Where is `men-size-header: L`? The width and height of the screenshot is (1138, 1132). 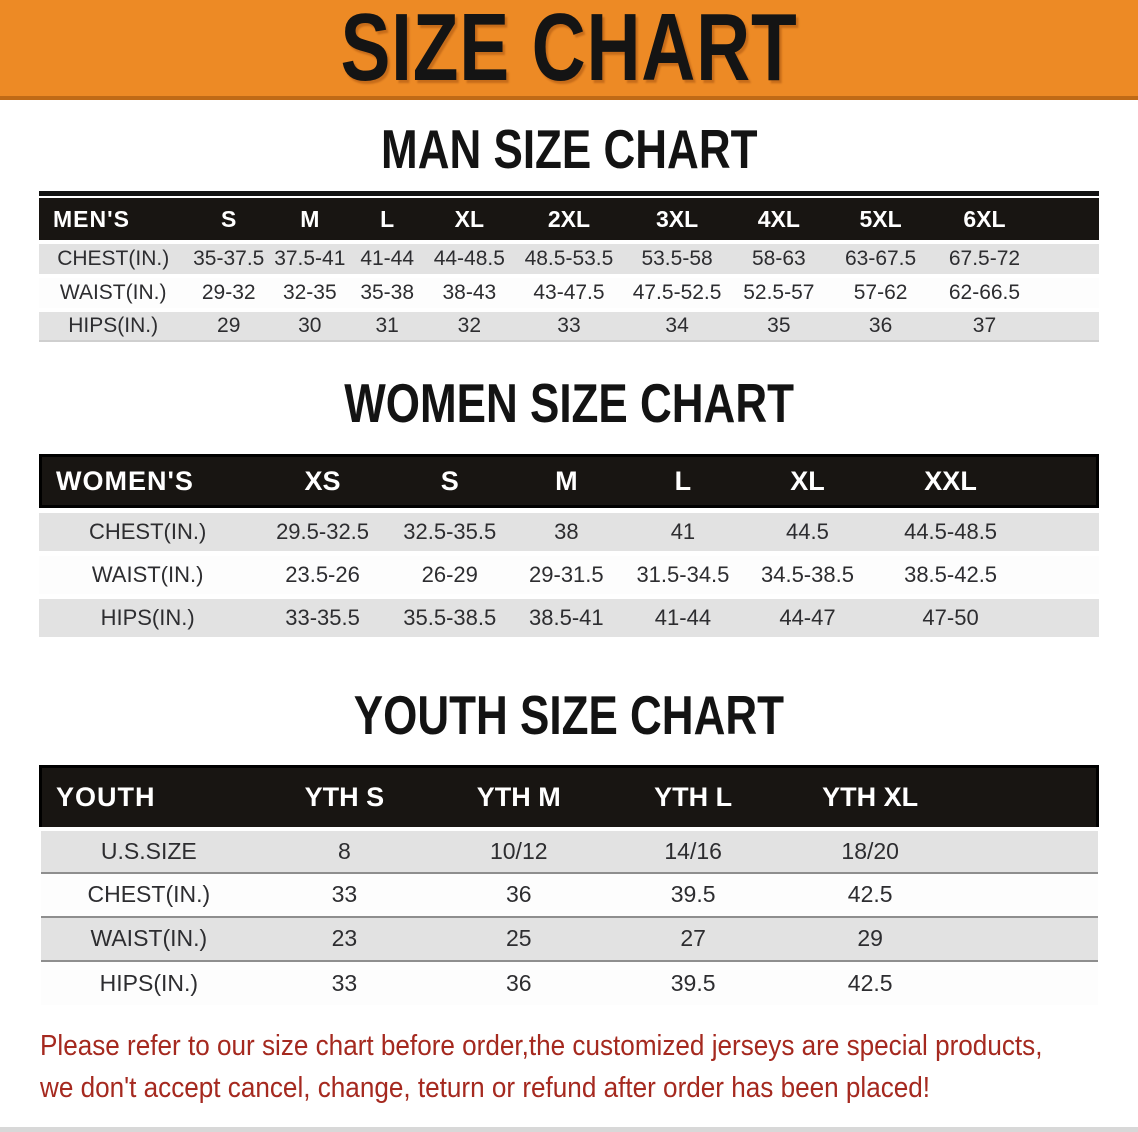 men-size-header: L is located at coordinates (387, 219).